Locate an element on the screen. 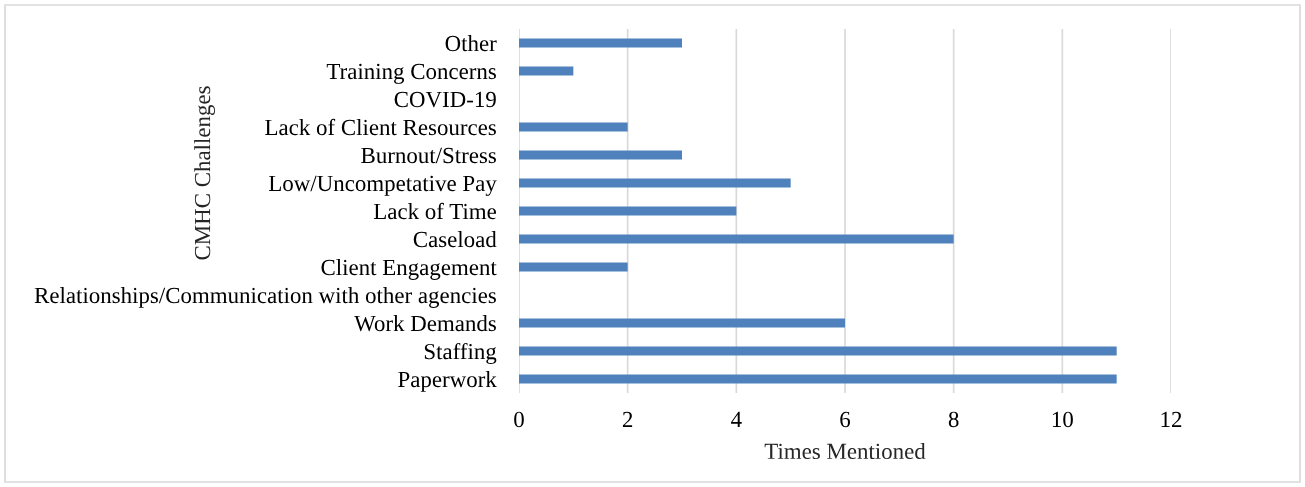 The height and width of the screenshot is (487, 1305). y-tick-label: Burnout/Stress is located at coordinates (428, 155).